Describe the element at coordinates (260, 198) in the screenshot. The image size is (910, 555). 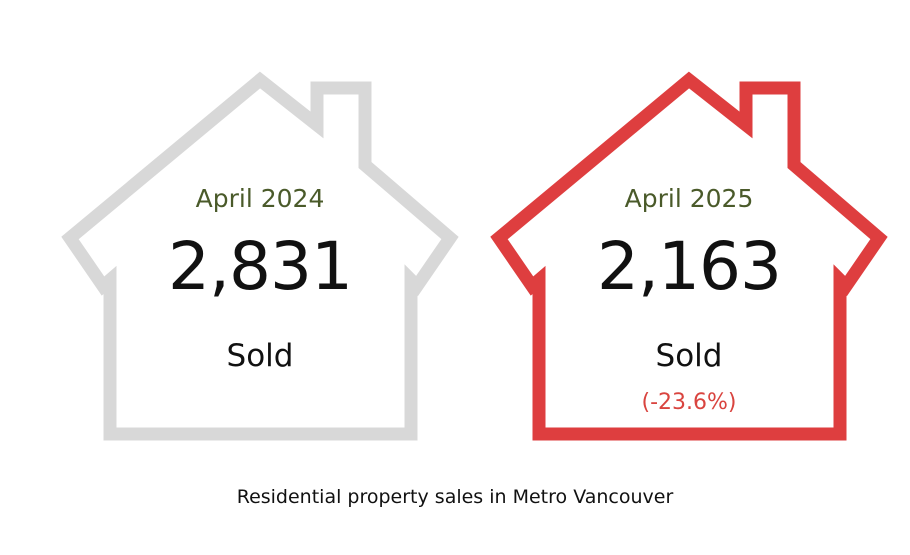
I see `period-label: April 2024` at that location.